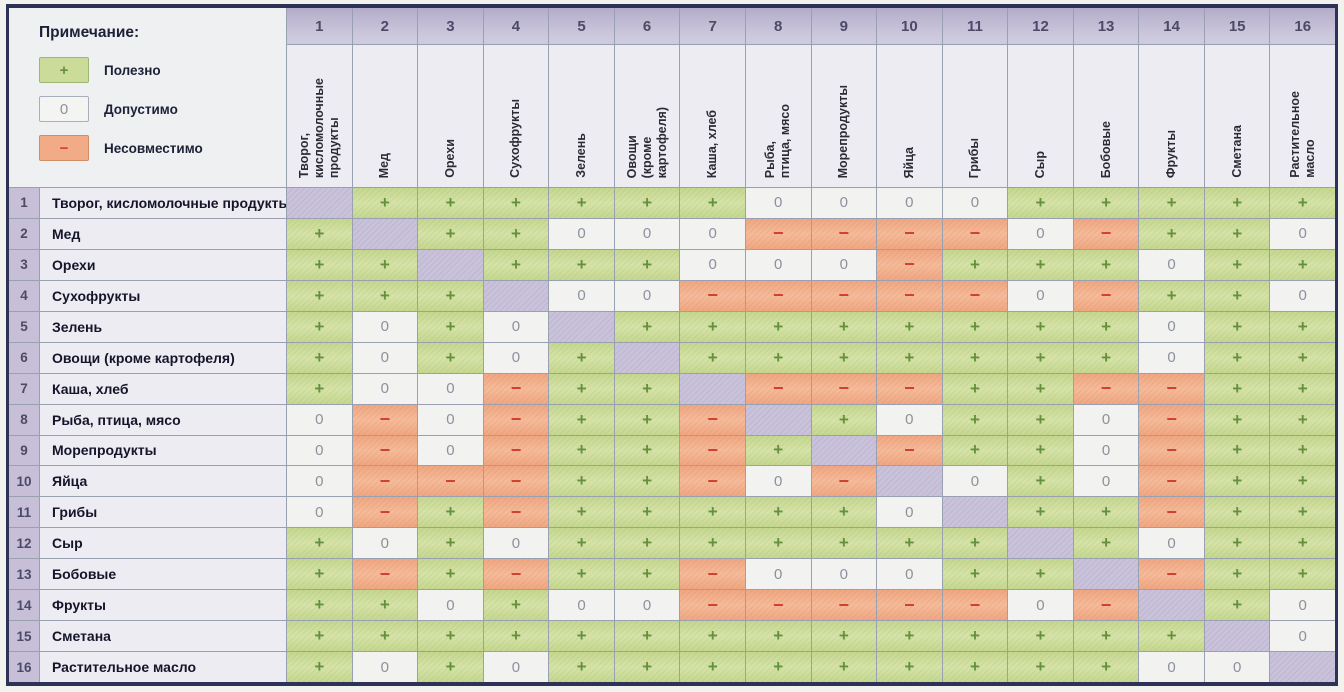  What do you see at coordinates (975, 26) in the screenshot?
I see `column-number-cell: 11` at bounding box center [975, 26].